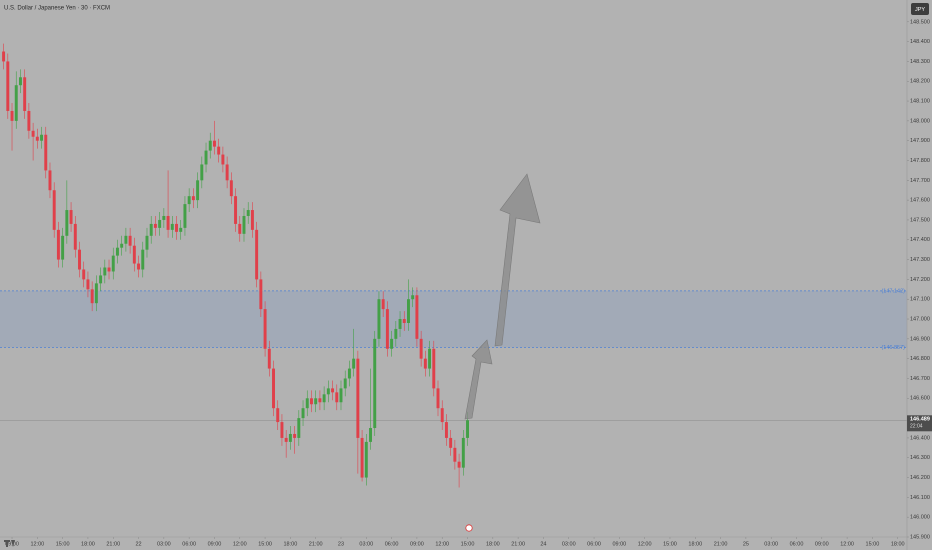  What do you see at coordinates (920, 121) in the screenshot?
I see `y-tick-label: 148.000` at bounding box center [920, 121].